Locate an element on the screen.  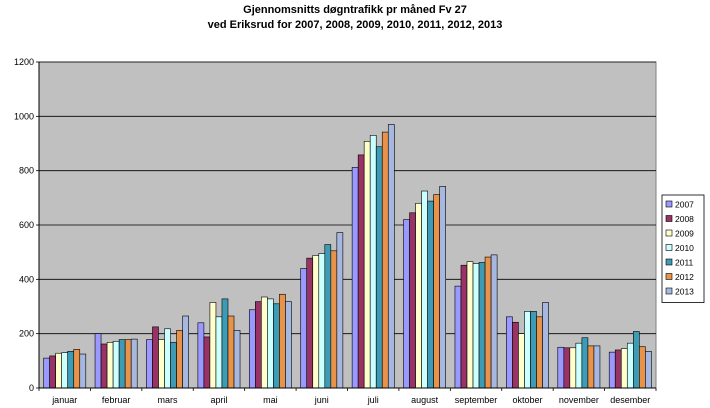
bar-2010-januar is located at coordinates (65, 370).